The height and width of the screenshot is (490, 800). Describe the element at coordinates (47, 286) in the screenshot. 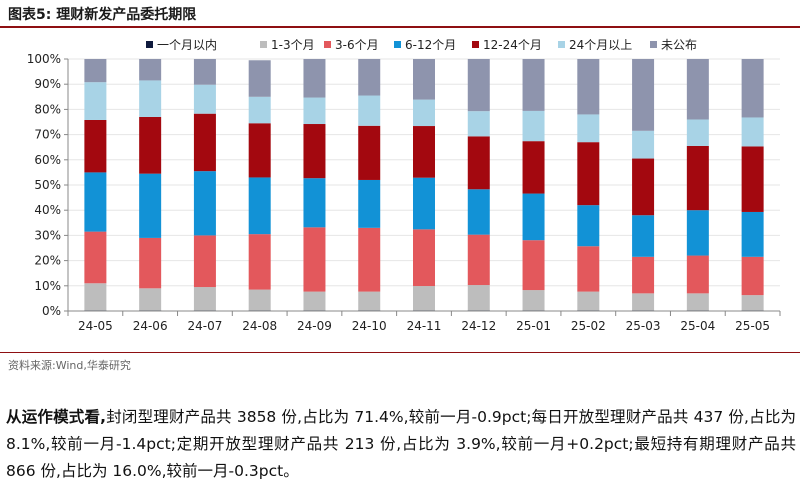

I see `y-tick-label: 10%` at that location.